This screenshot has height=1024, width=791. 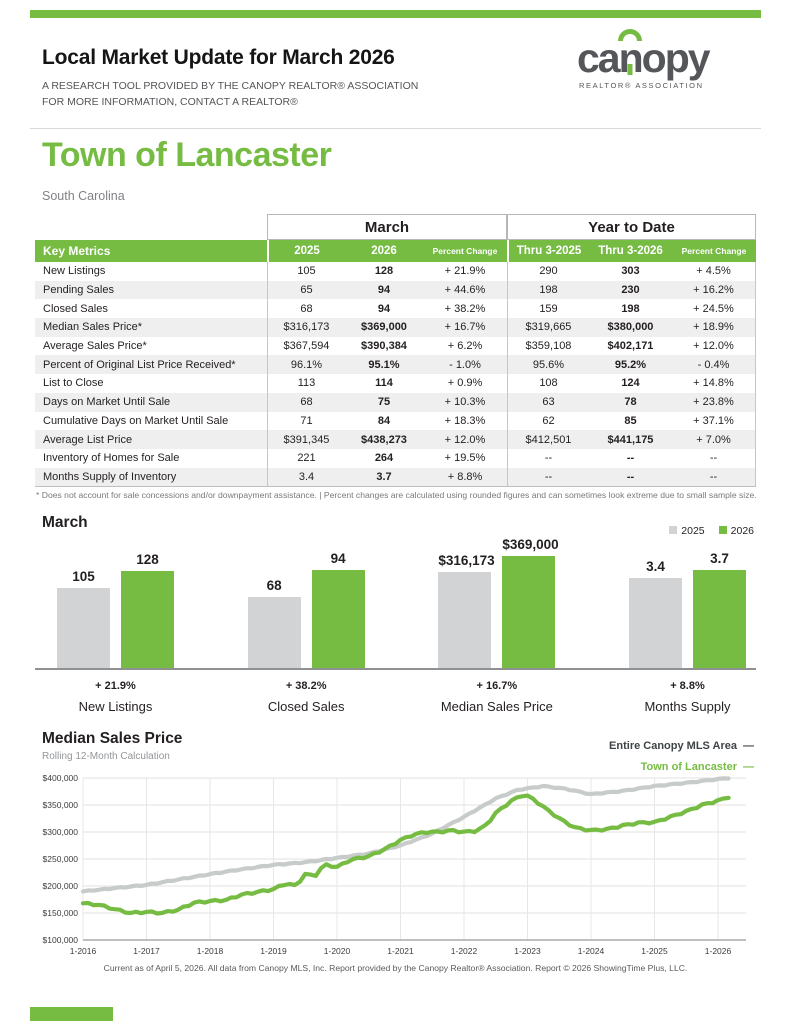 What do you see at coordinates (465, 383) in the screenshot?
I see `value-march-change: + 0.9%` at bounding box center [465, 383].